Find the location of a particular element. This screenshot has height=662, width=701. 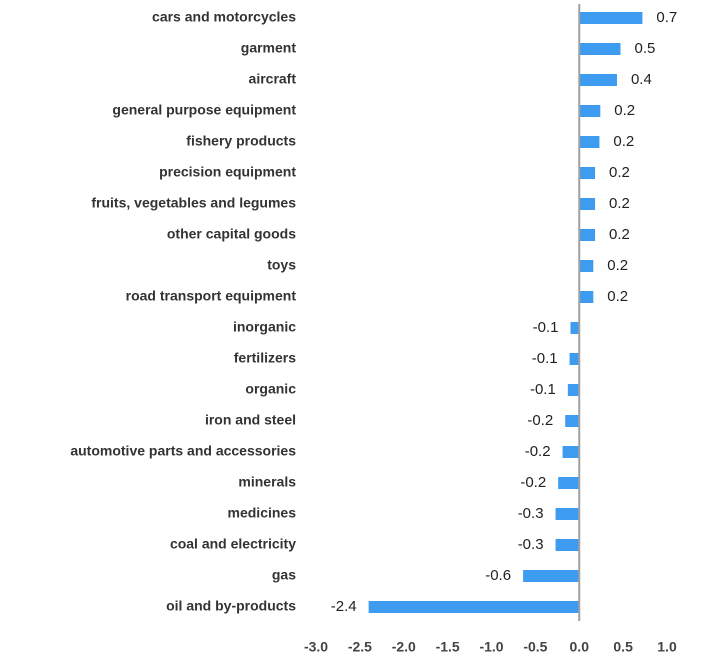

category-label: other capital goods is located at coordinates (231, 234).